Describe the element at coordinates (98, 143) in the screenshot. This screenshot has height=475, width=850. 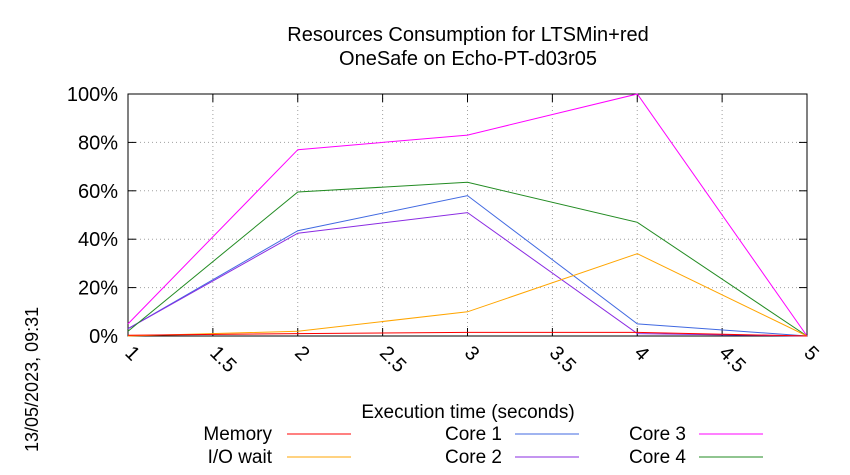
I see `y-tick-label: 80%` at that location.